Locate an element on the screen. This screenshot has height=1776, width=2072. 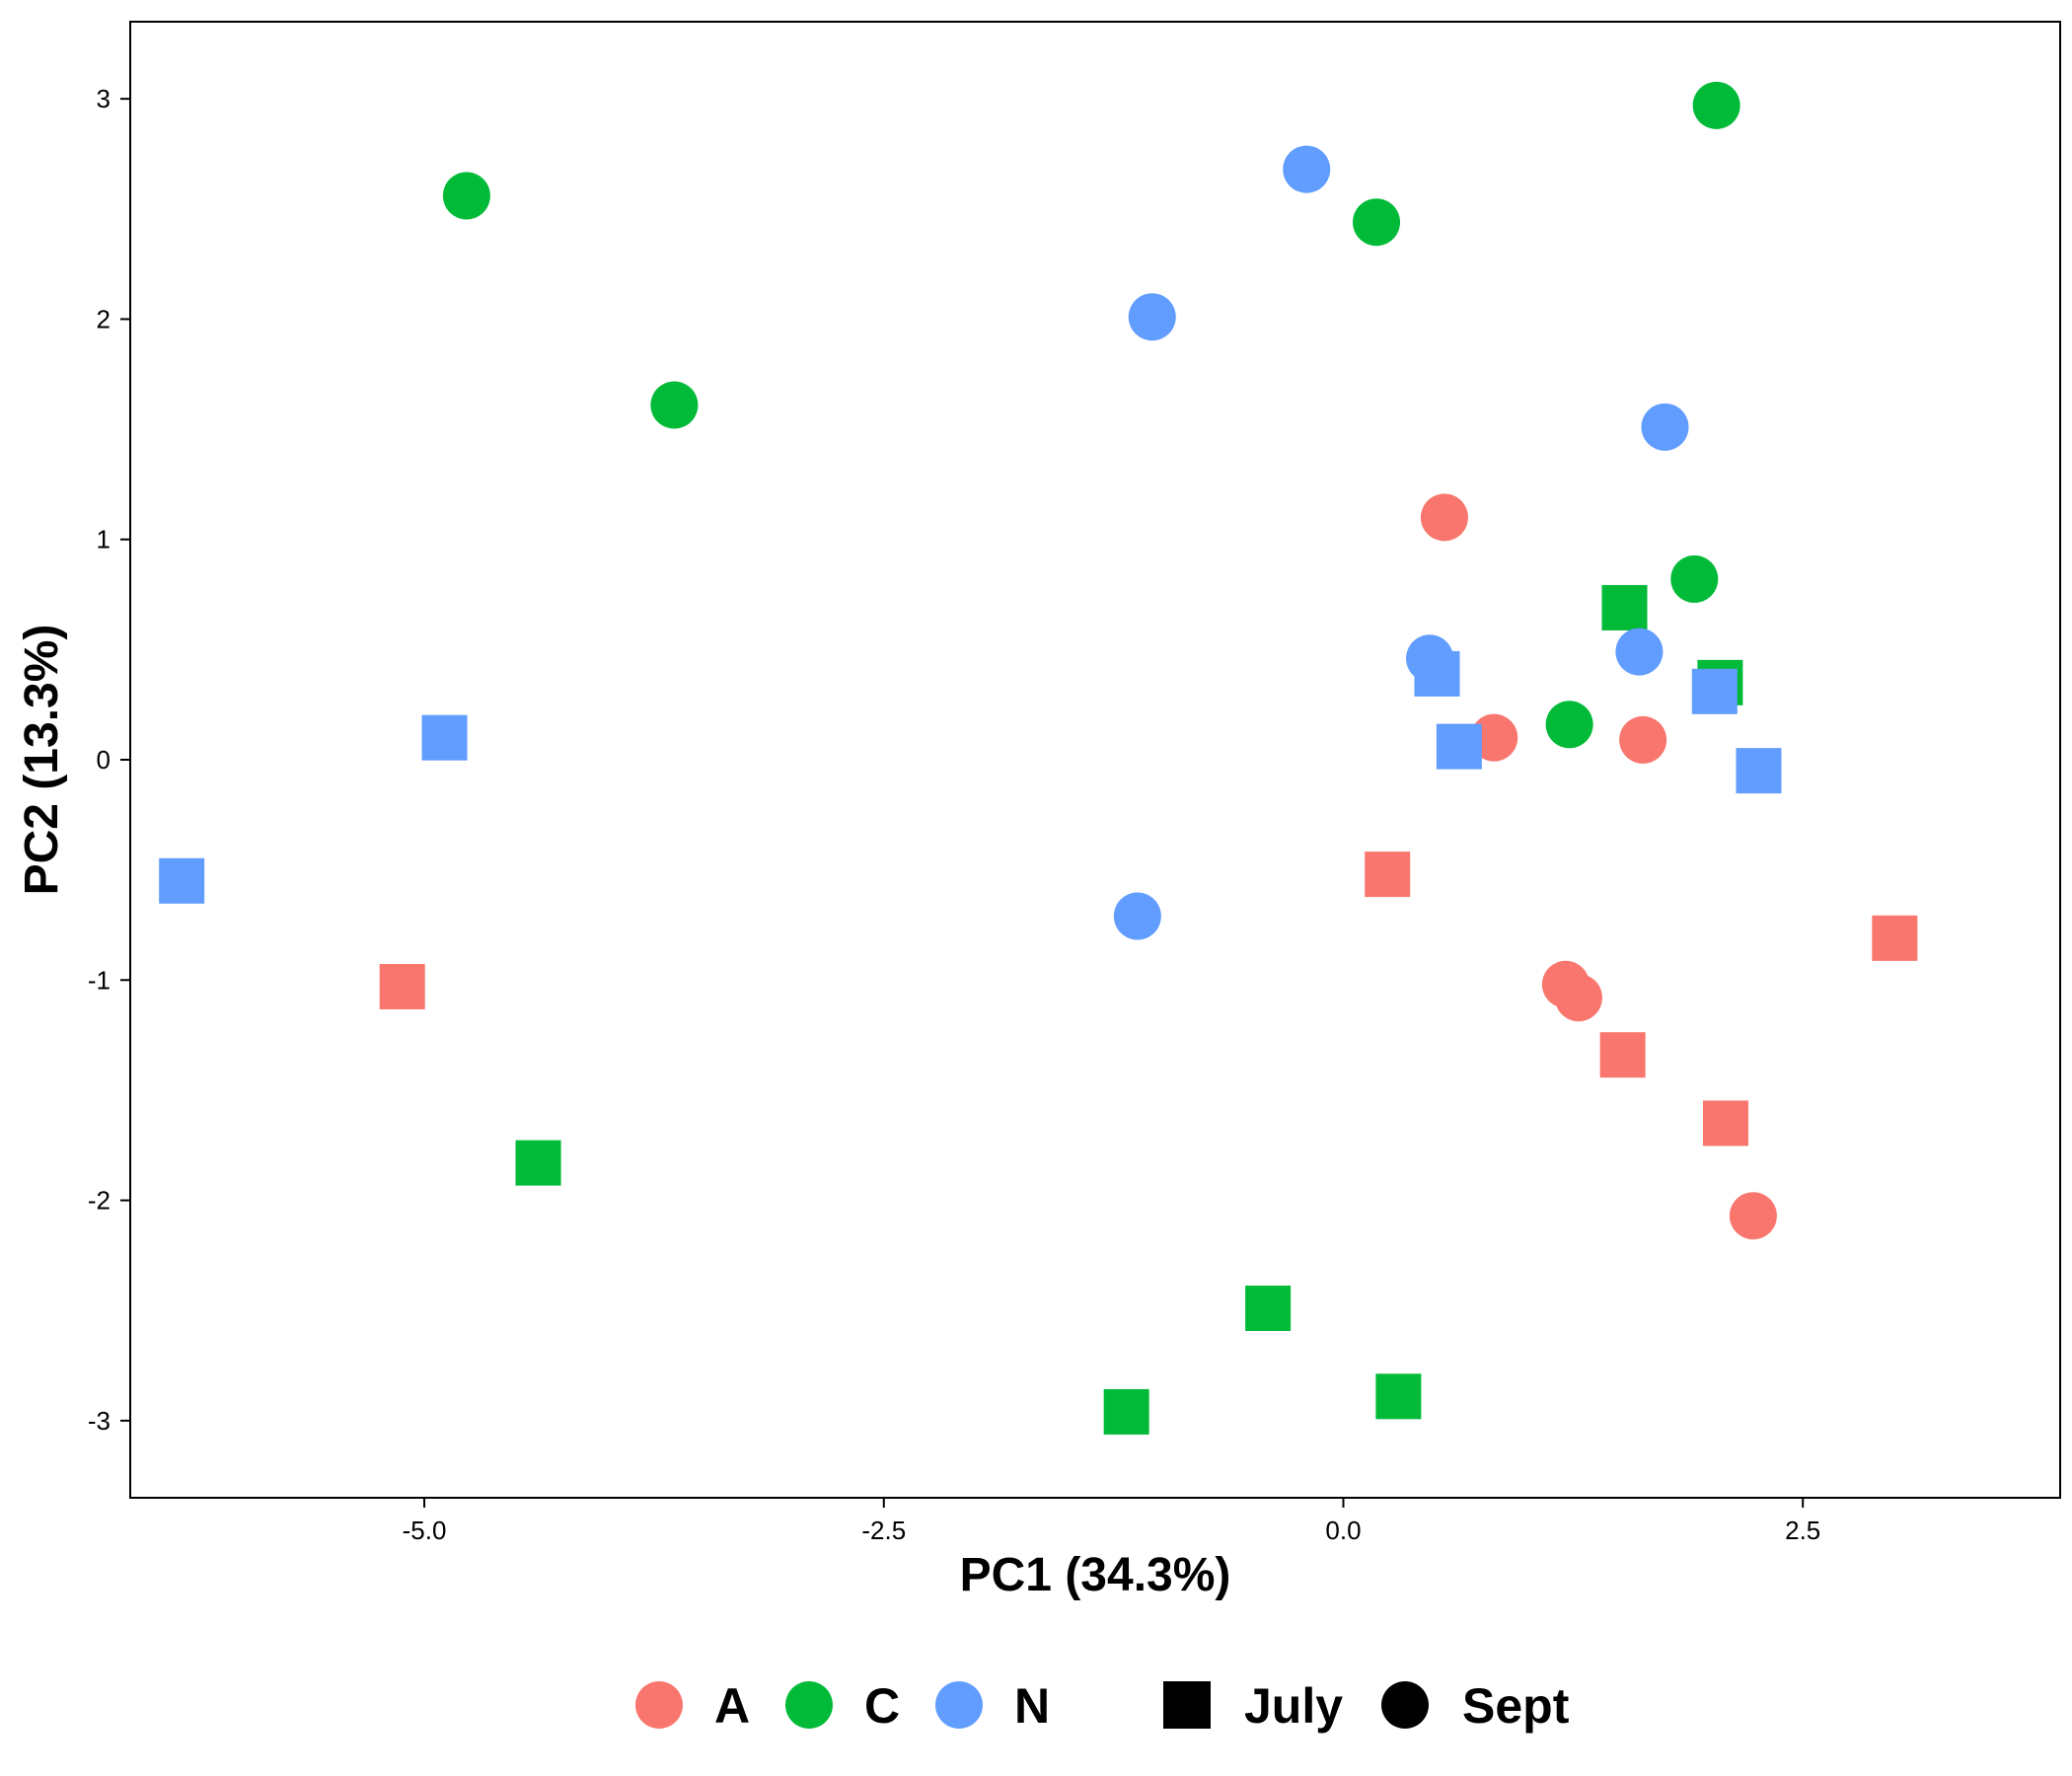
x-tick-label: 2.5 is located at coordinates (1803, 1530).